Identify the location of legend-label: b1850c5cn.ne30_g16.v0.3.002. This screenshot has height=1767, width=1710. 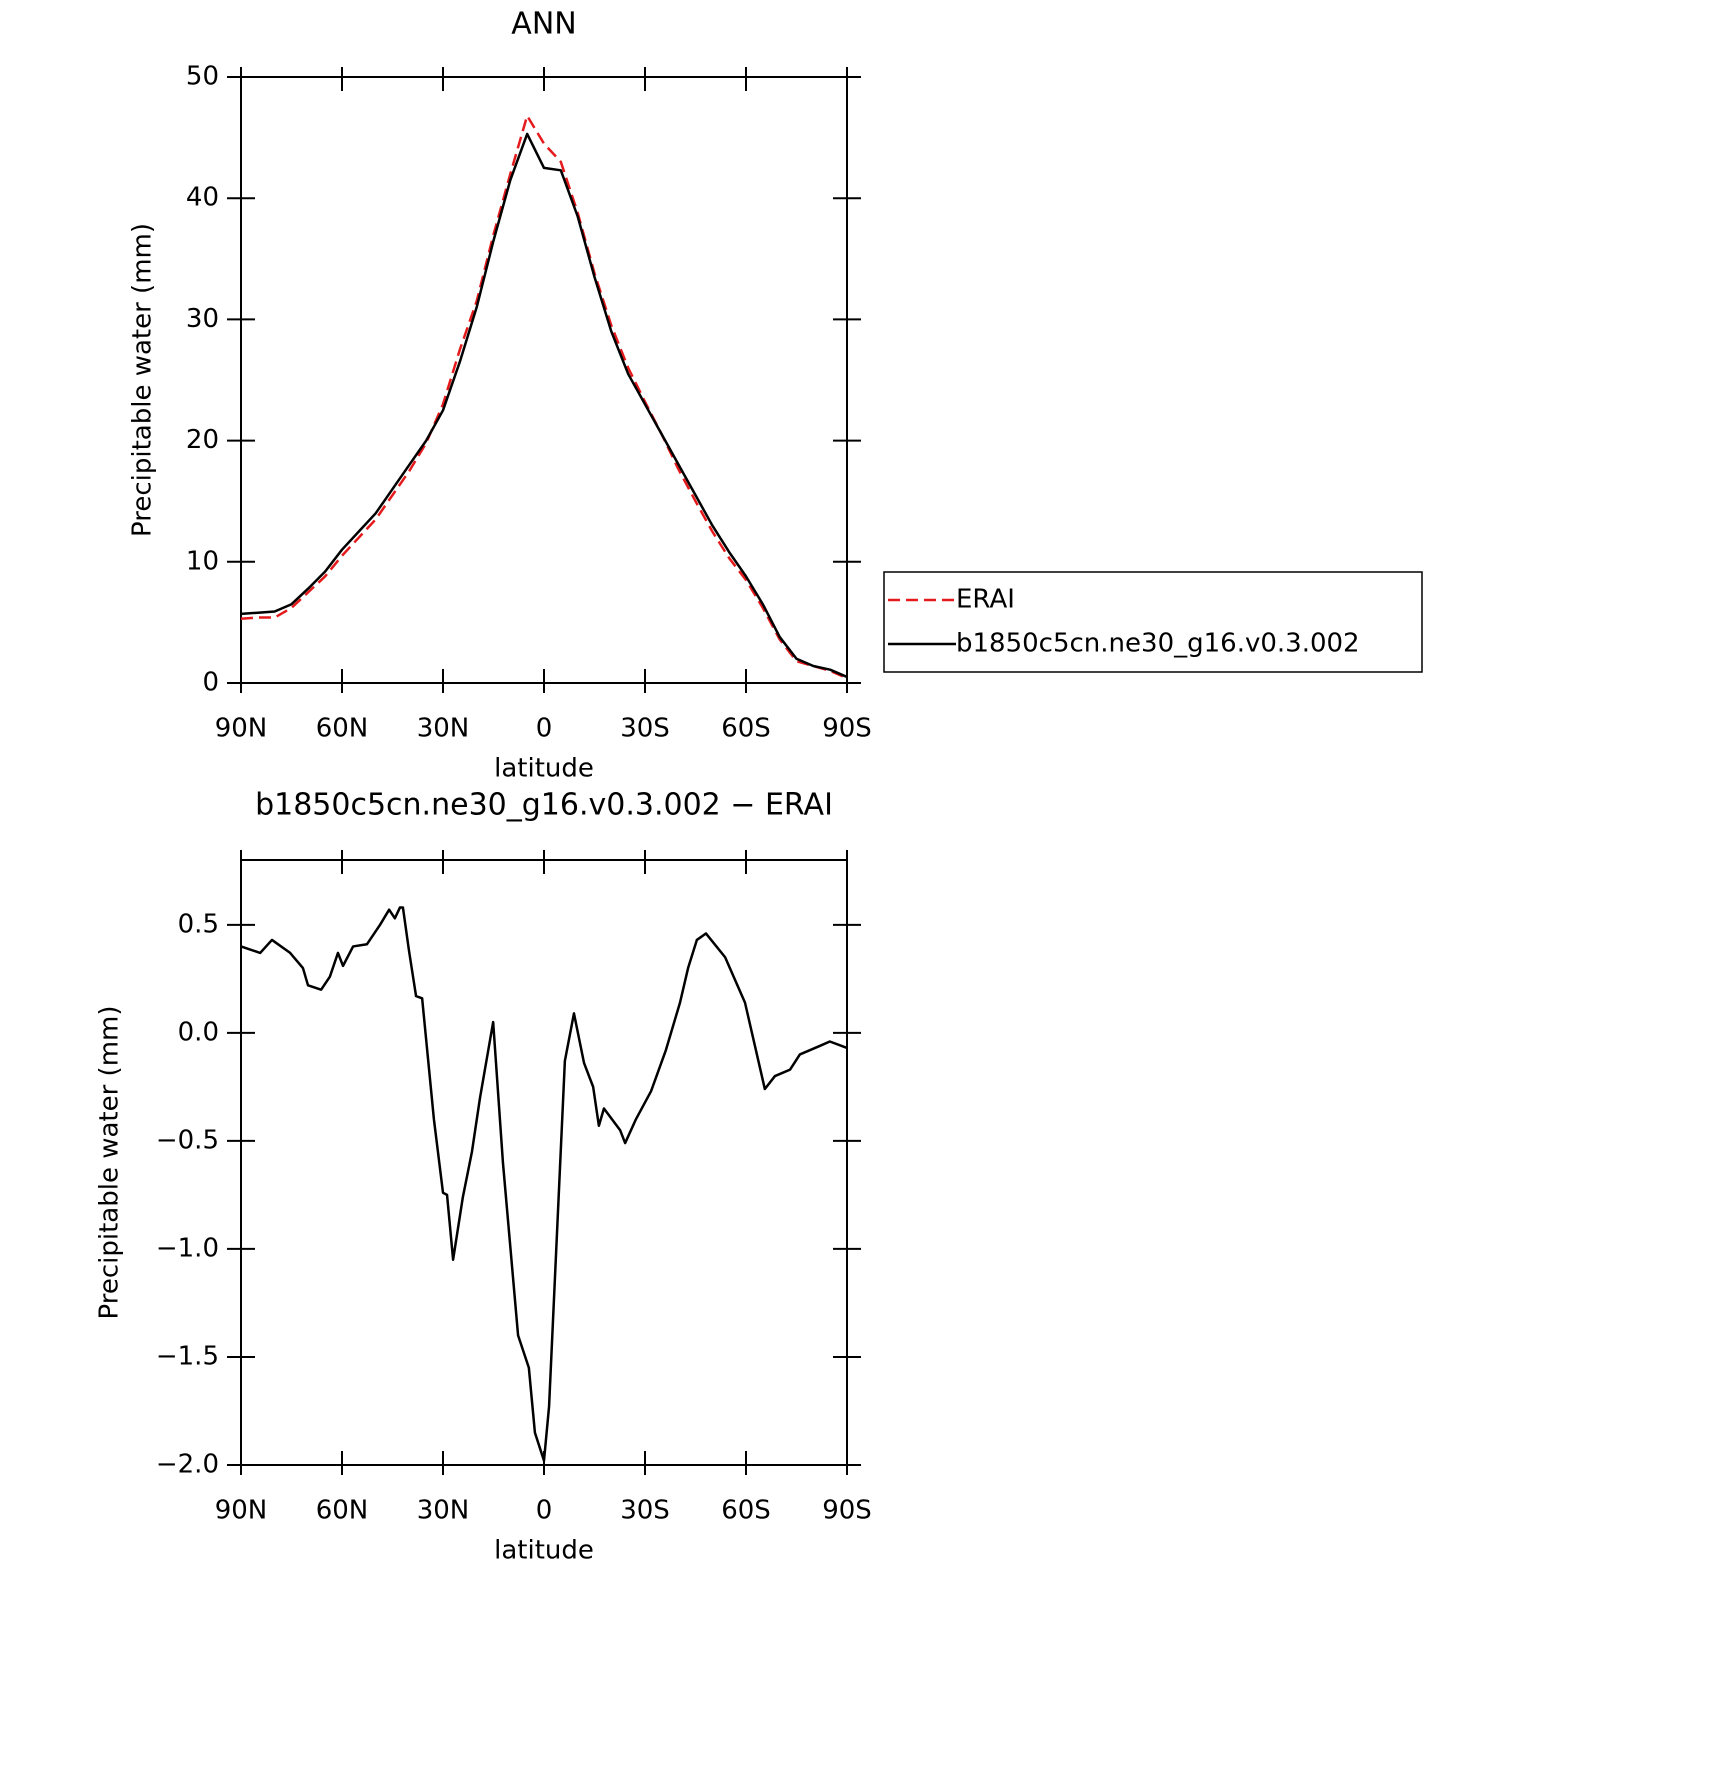
(1158, 644).